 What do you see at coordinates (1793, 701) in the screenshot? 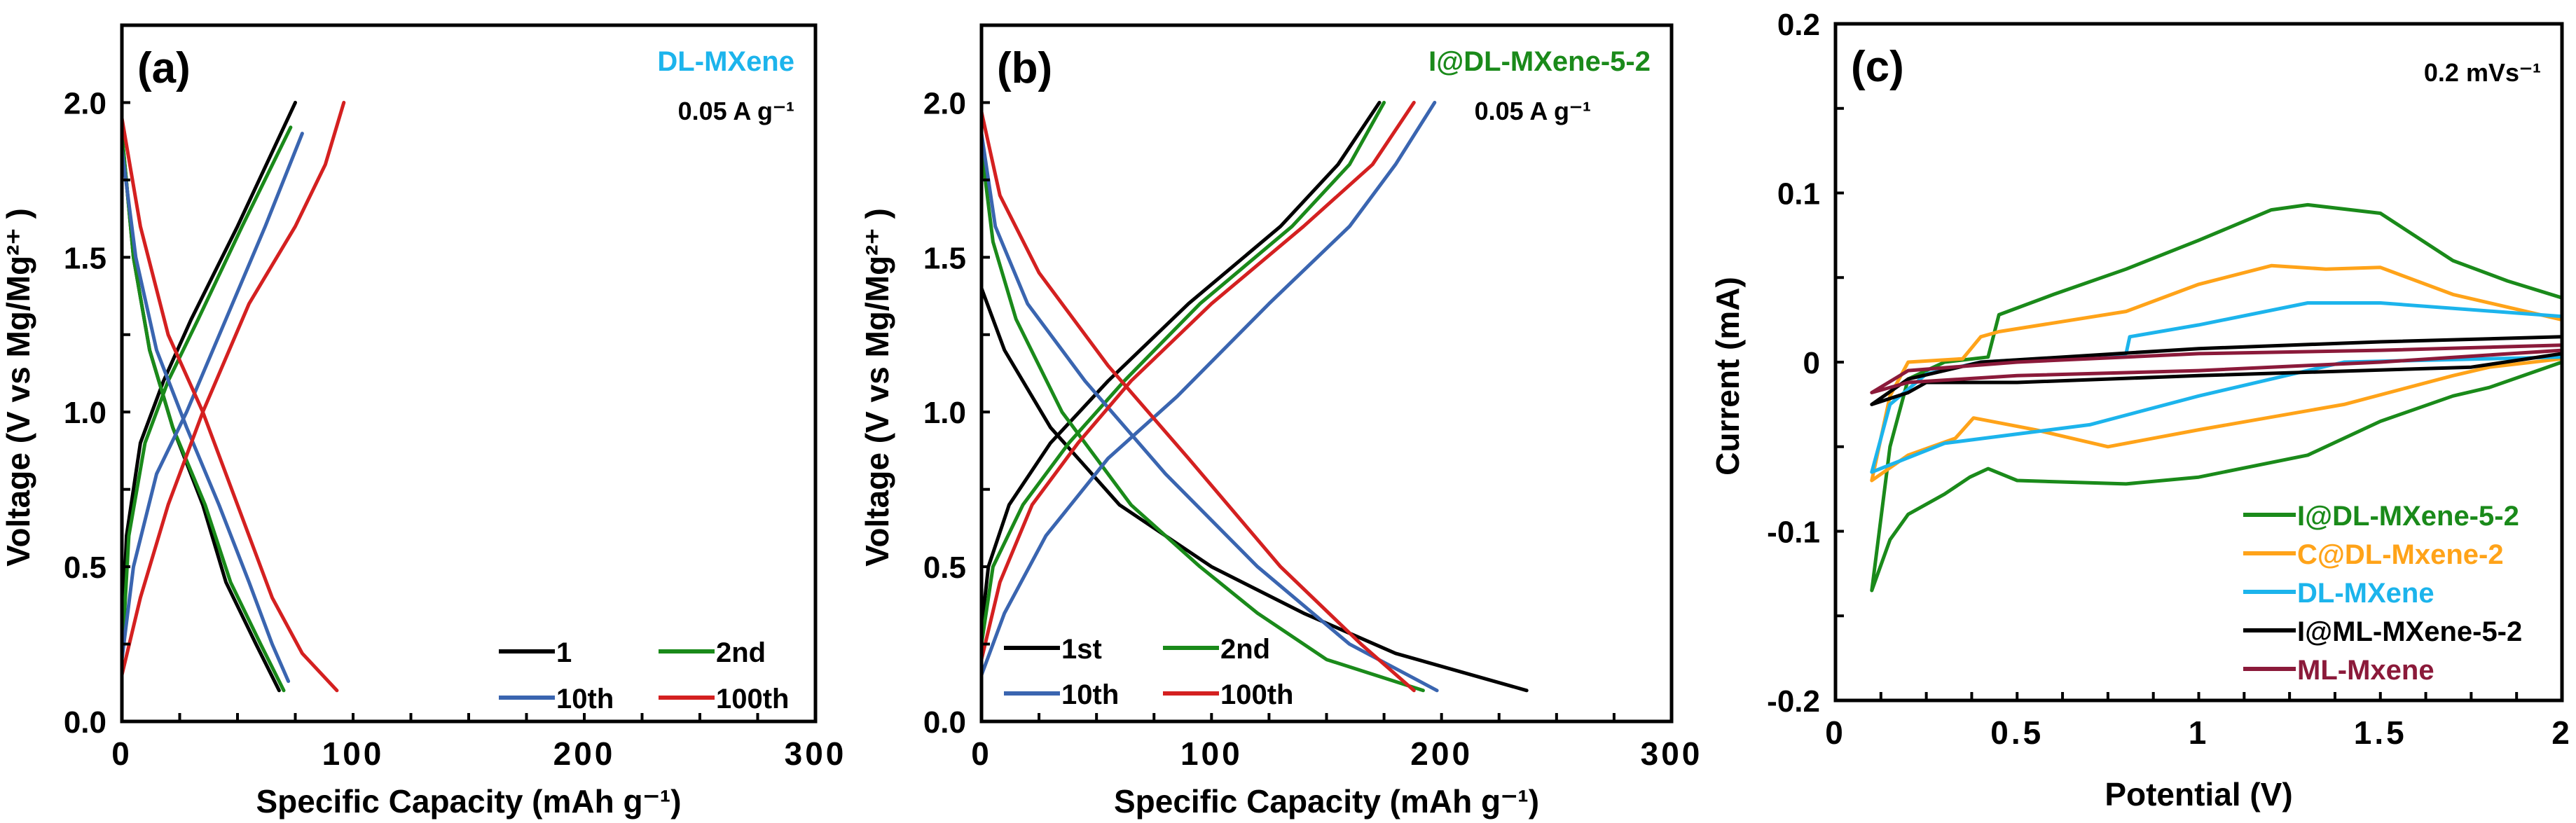
I see `y-tick-label: -0.2` at bounding box center [1793, 701].